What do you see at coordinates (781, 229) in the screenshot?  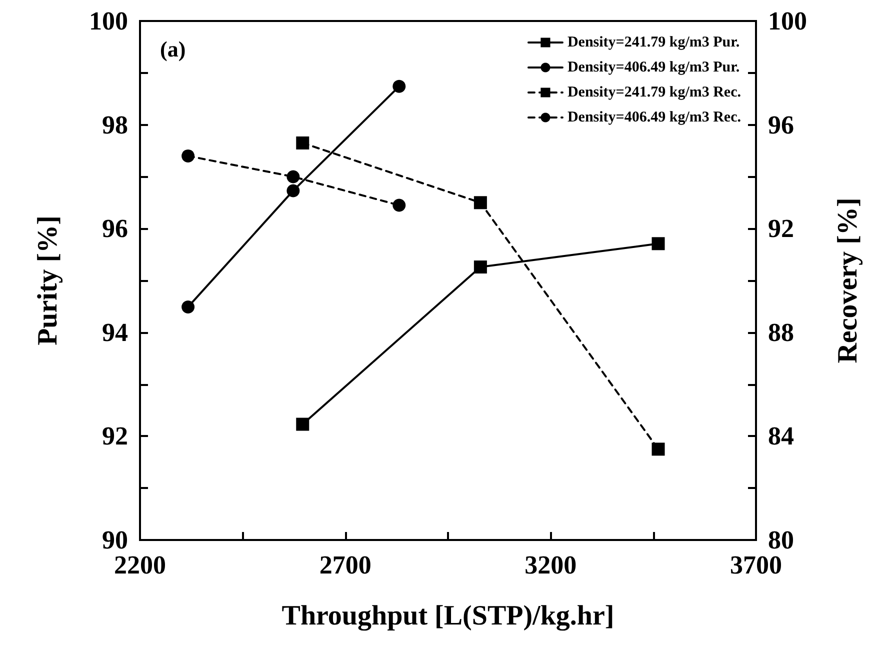 I see `y2-tick-label: 92` at bounding box center [781, 229].